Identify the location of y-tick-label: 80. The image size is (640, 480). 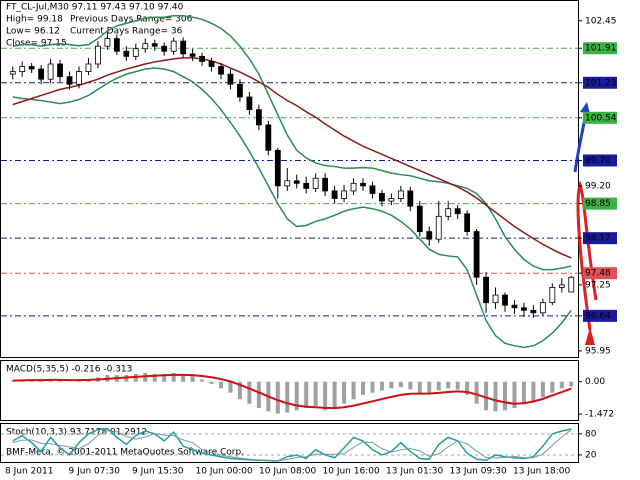
(591, 434).